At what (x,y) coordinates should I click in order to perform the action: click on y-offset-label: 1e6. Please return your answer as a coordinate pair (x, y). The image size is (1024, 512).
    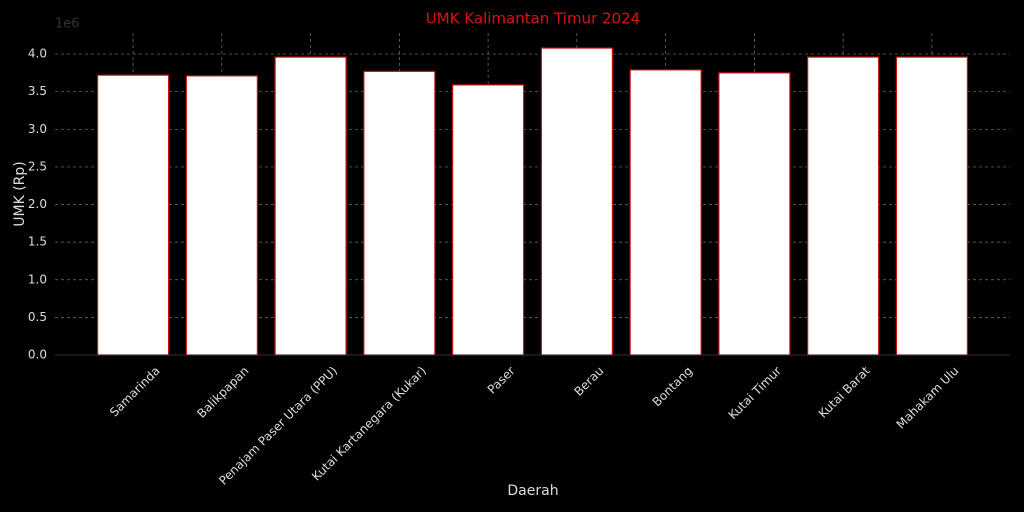
    Looking at the image, I should click on (67, 24).